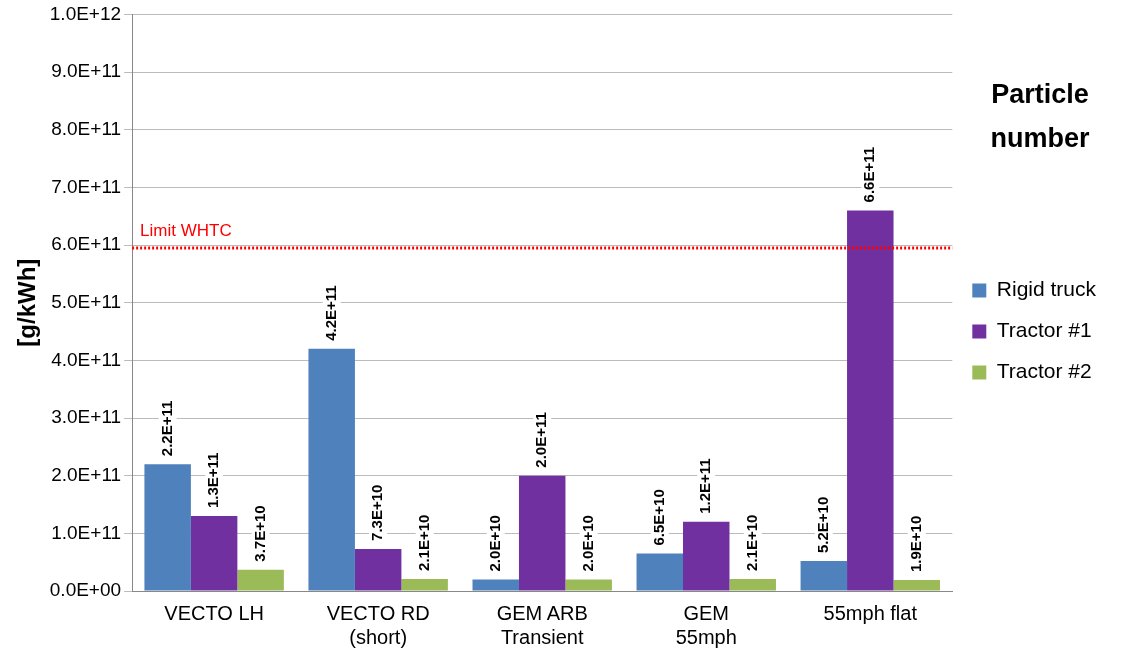 This screenshot has width=1126, height=658. I want to click on y-tick-label: 5.0E+11, so click(86, 301).